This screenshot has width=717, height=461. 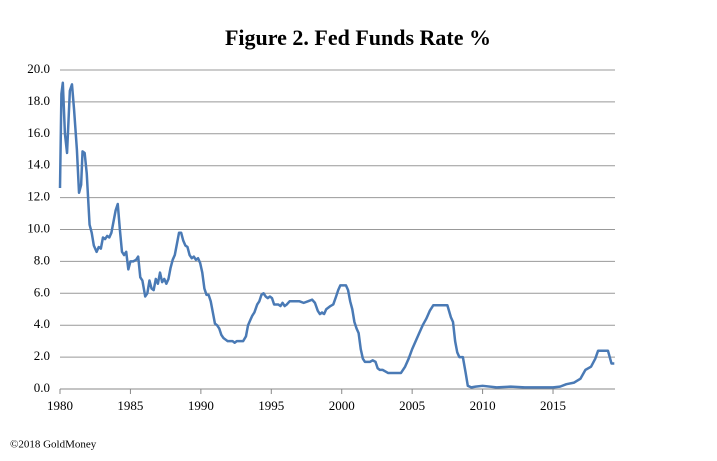 I want to click on chart-title: Figure 2. Fed Funds Rate %, so click(x=358, y=37).